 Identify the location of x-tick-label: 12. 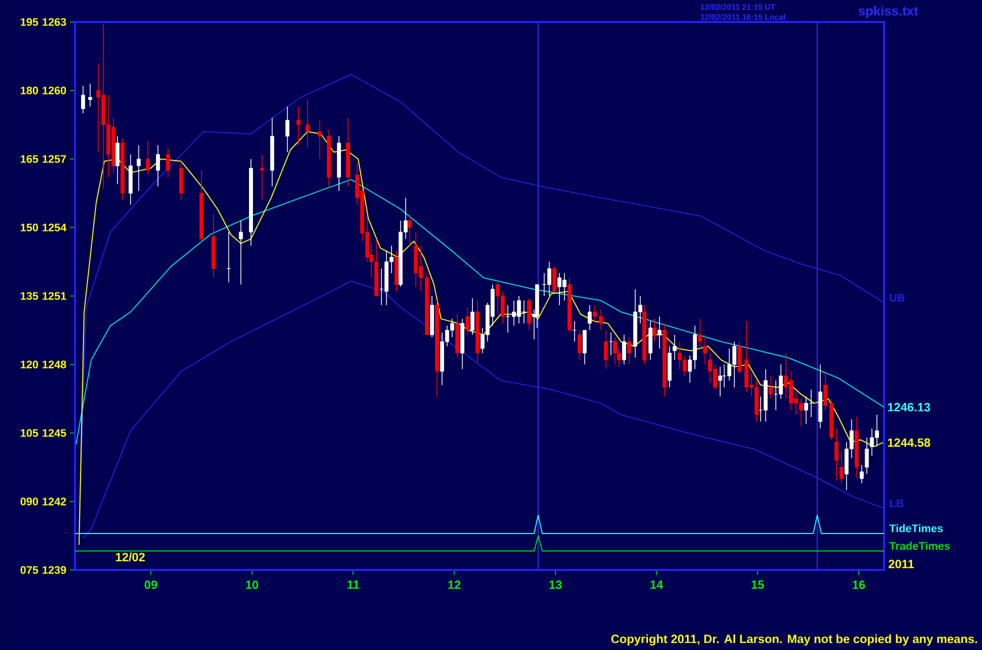
(454, 584).